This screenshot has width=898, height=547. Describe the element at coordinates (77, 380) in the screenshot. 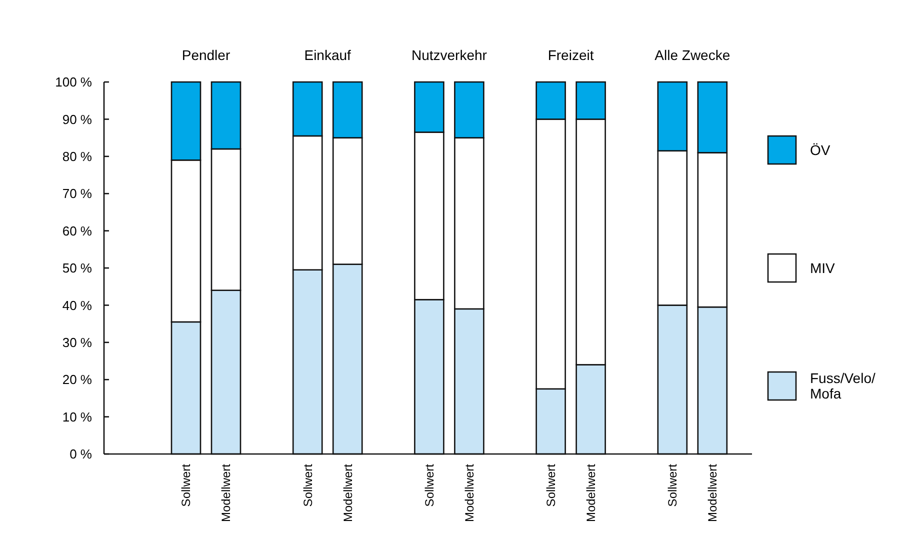

I see `y-tick-label: 20 %` at that location.